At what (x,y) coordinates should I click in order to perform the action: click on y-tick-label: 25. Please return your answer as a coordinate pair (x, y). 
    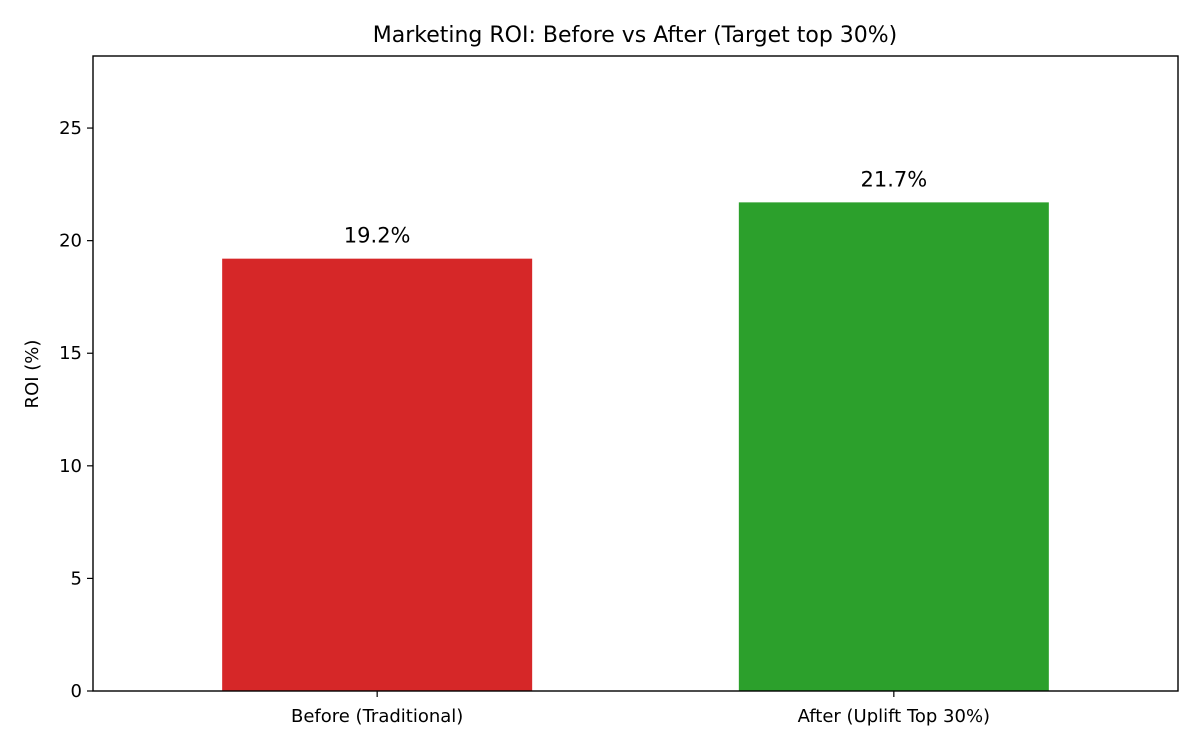
    Looking at the image, I should click on (70, 128).